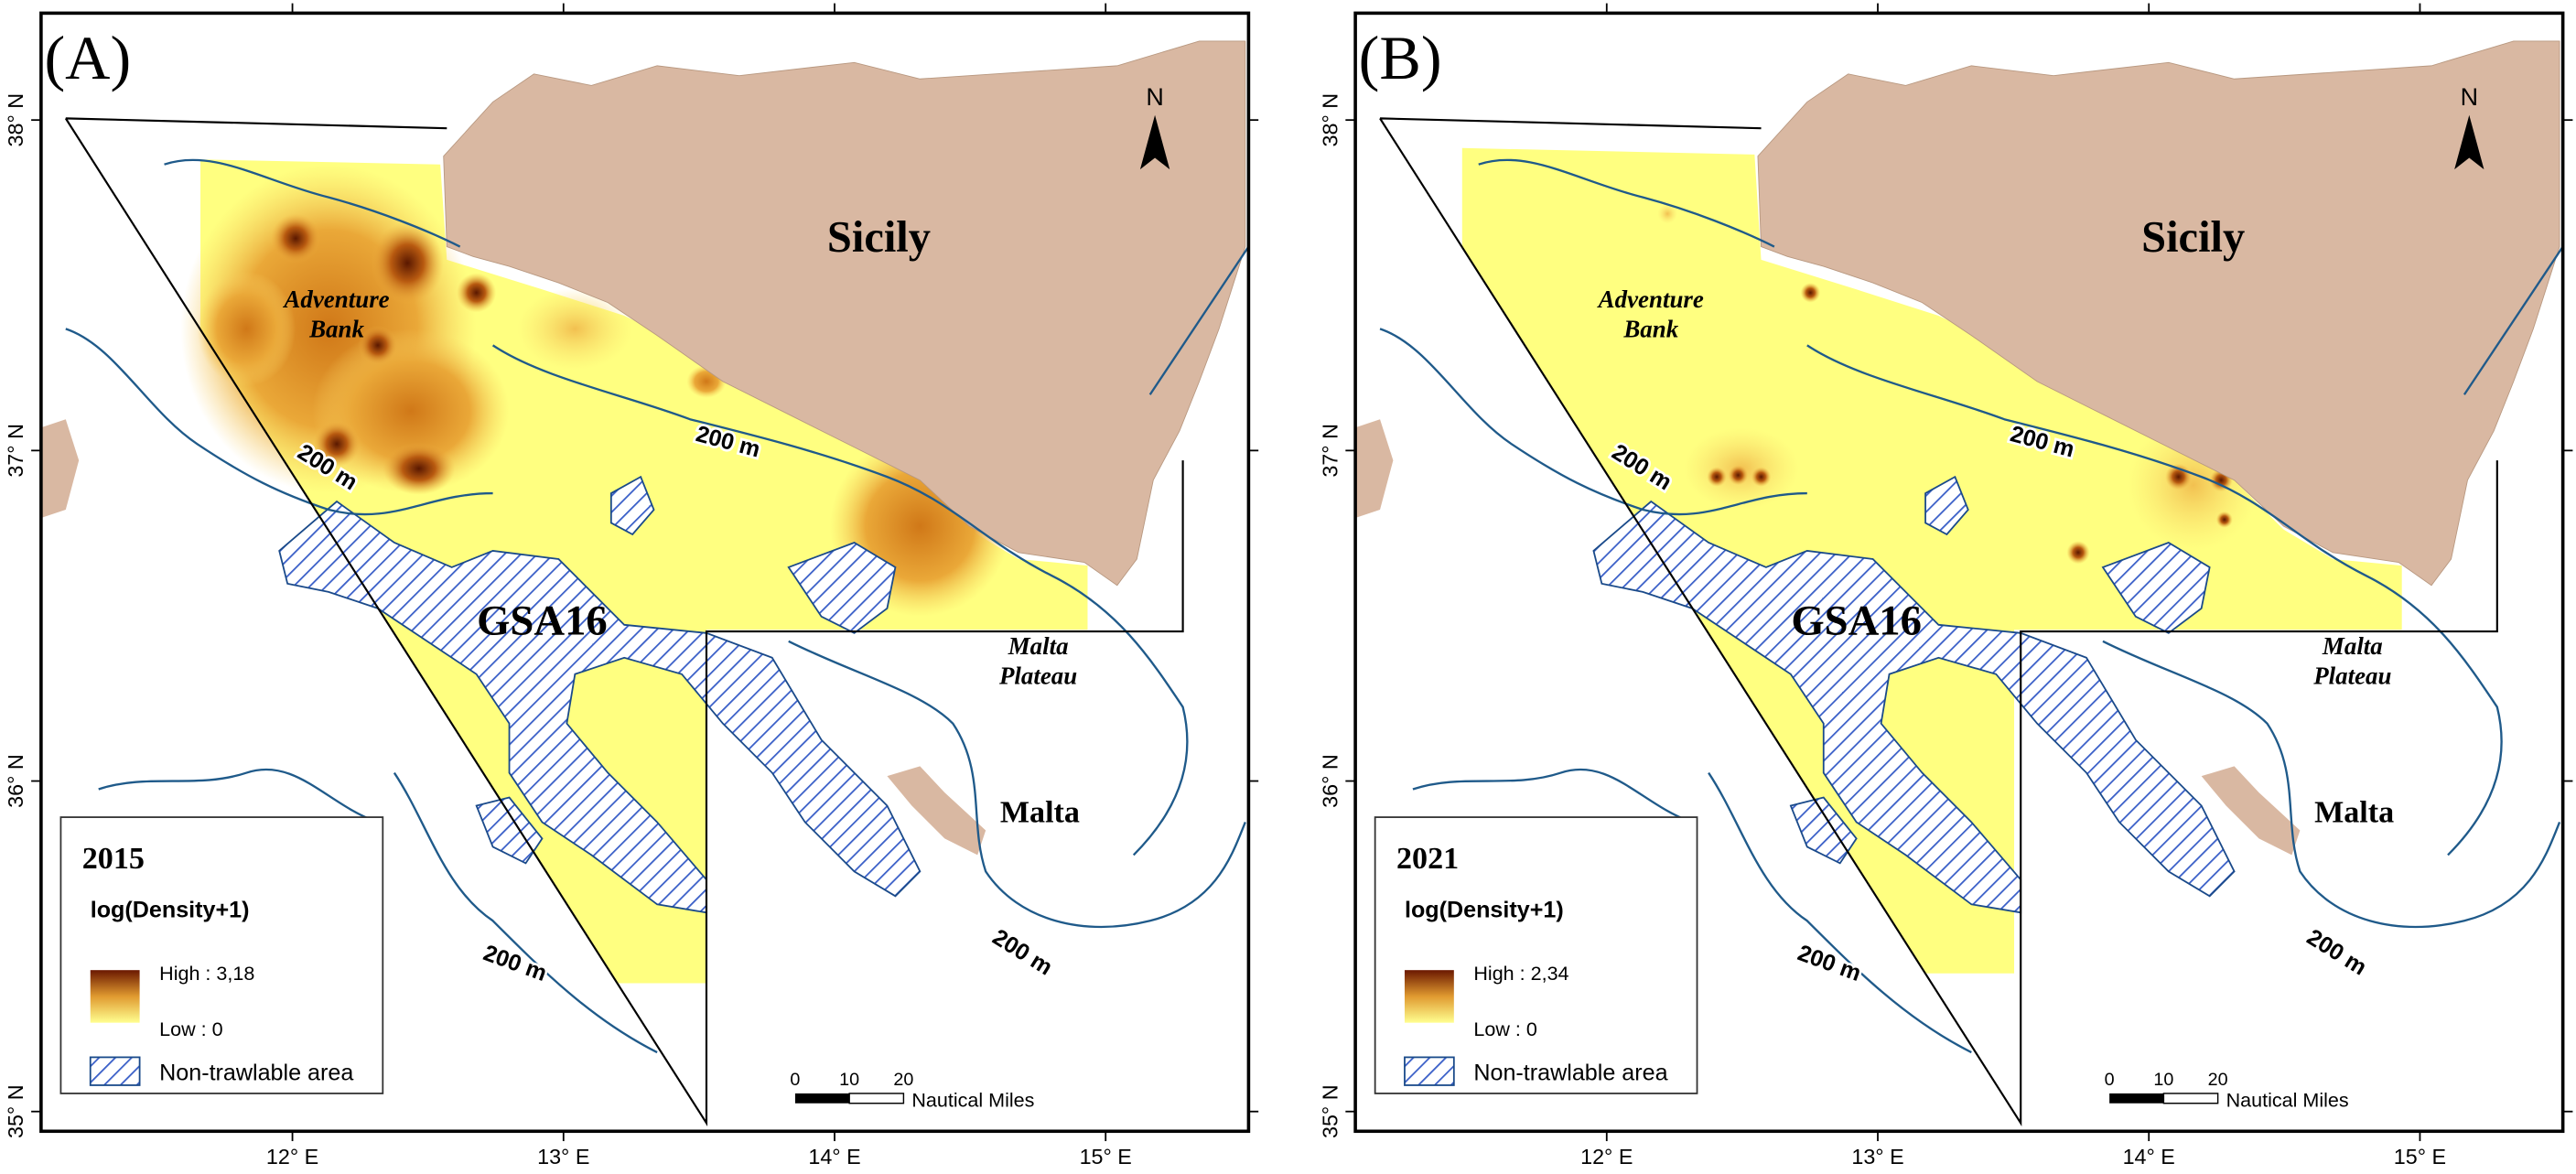 This screenshot has width=2576, height=1174. Describe the element at coordinates (60, 469) in the screenshot. I see `tunisia-land` at that location.